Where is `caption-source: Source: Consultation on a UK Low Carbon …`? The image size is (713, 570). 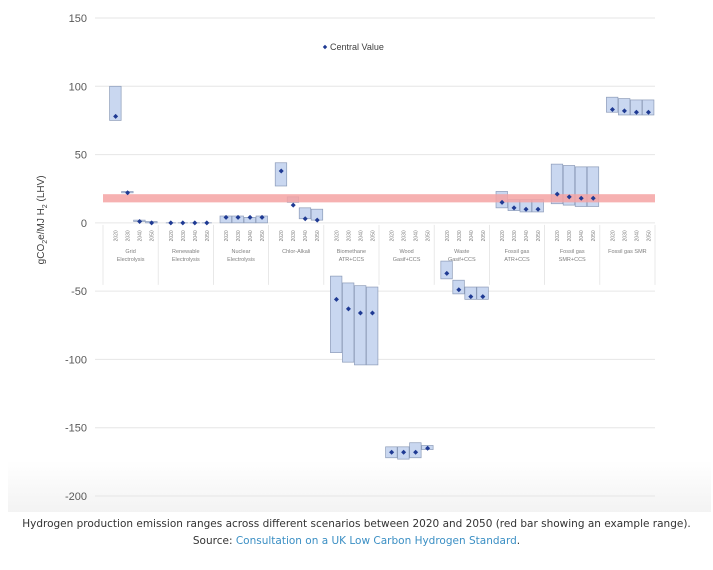 caption-source: Source: Consultation on a UK Low Carbon … is located at coordinates (356, 541).